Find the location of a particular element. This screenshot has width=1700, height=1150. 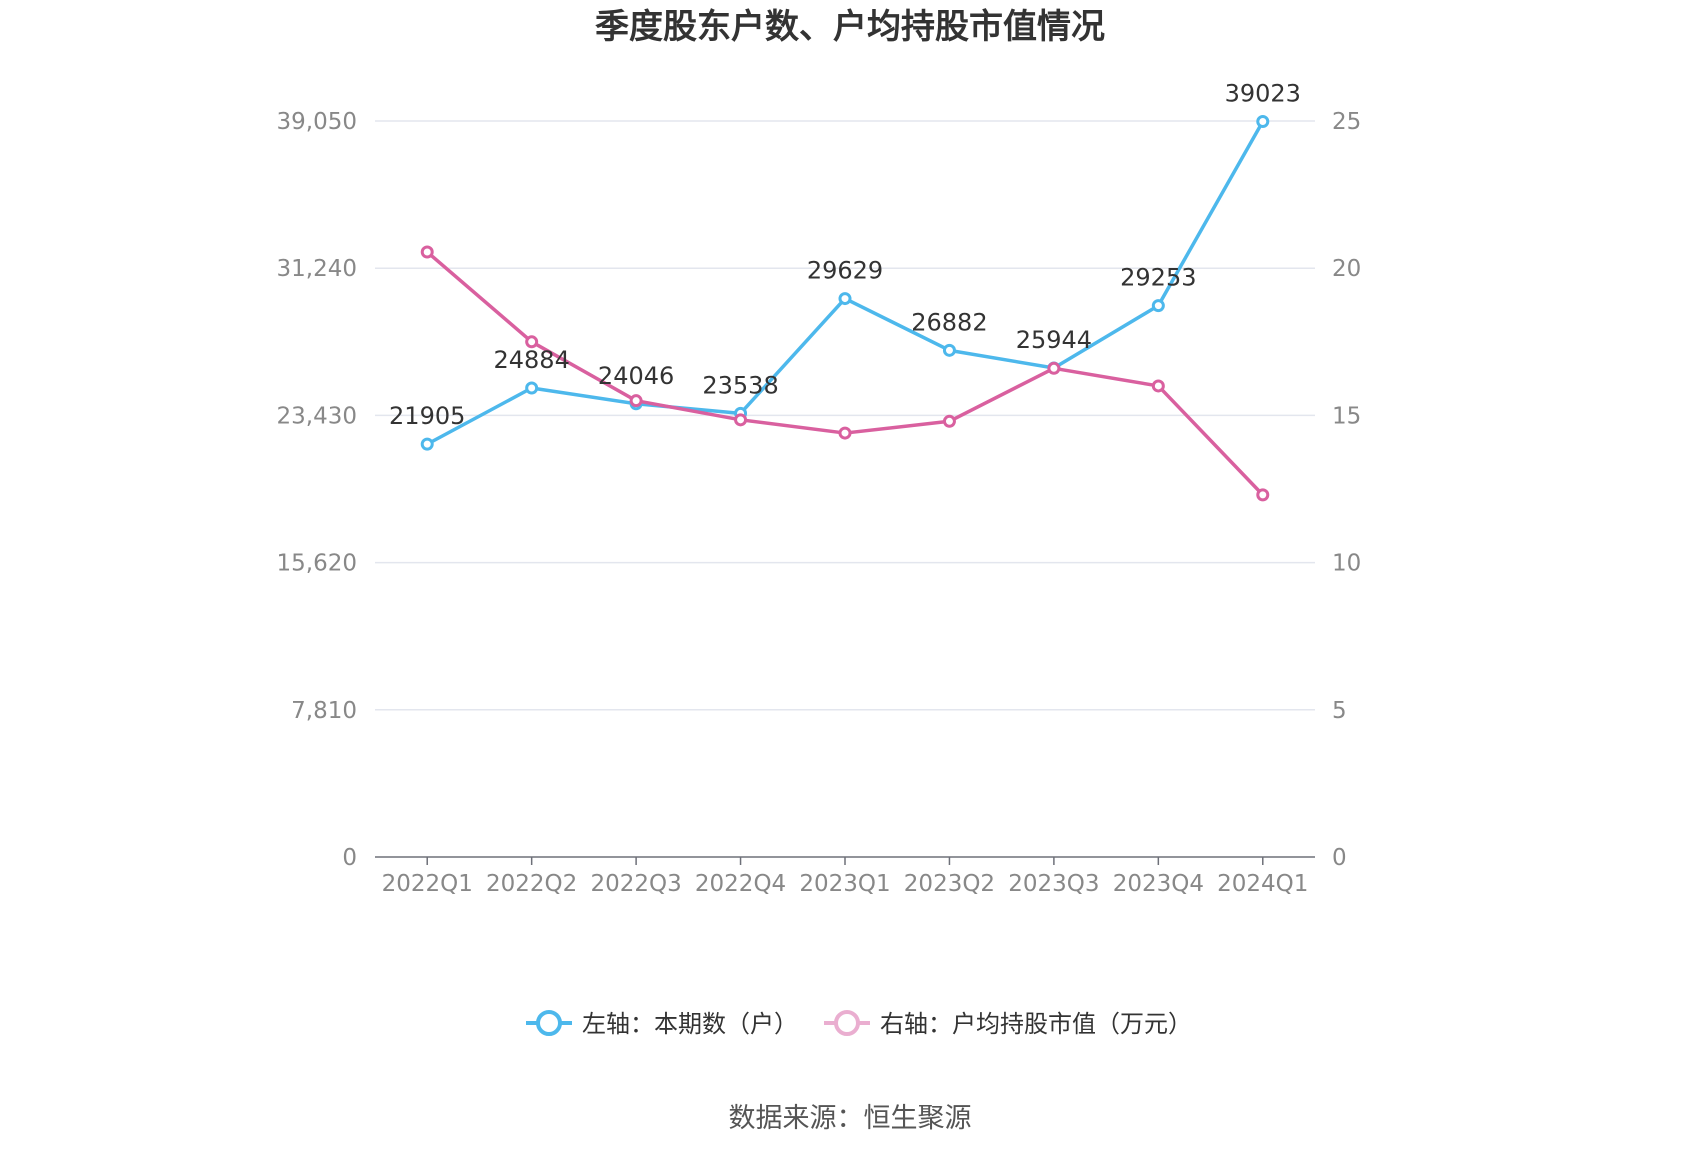

x-axis-tick-label: 2023Q2 is located at coordinates (949, 884).